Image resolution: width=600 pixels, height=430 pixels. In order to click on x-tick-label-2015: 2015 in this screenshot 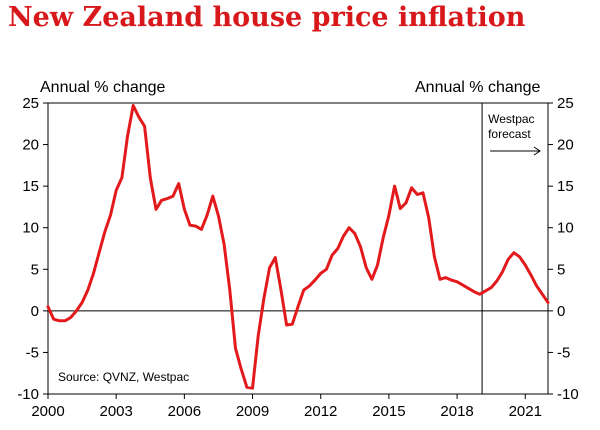, I will do `click(388, 411)`.